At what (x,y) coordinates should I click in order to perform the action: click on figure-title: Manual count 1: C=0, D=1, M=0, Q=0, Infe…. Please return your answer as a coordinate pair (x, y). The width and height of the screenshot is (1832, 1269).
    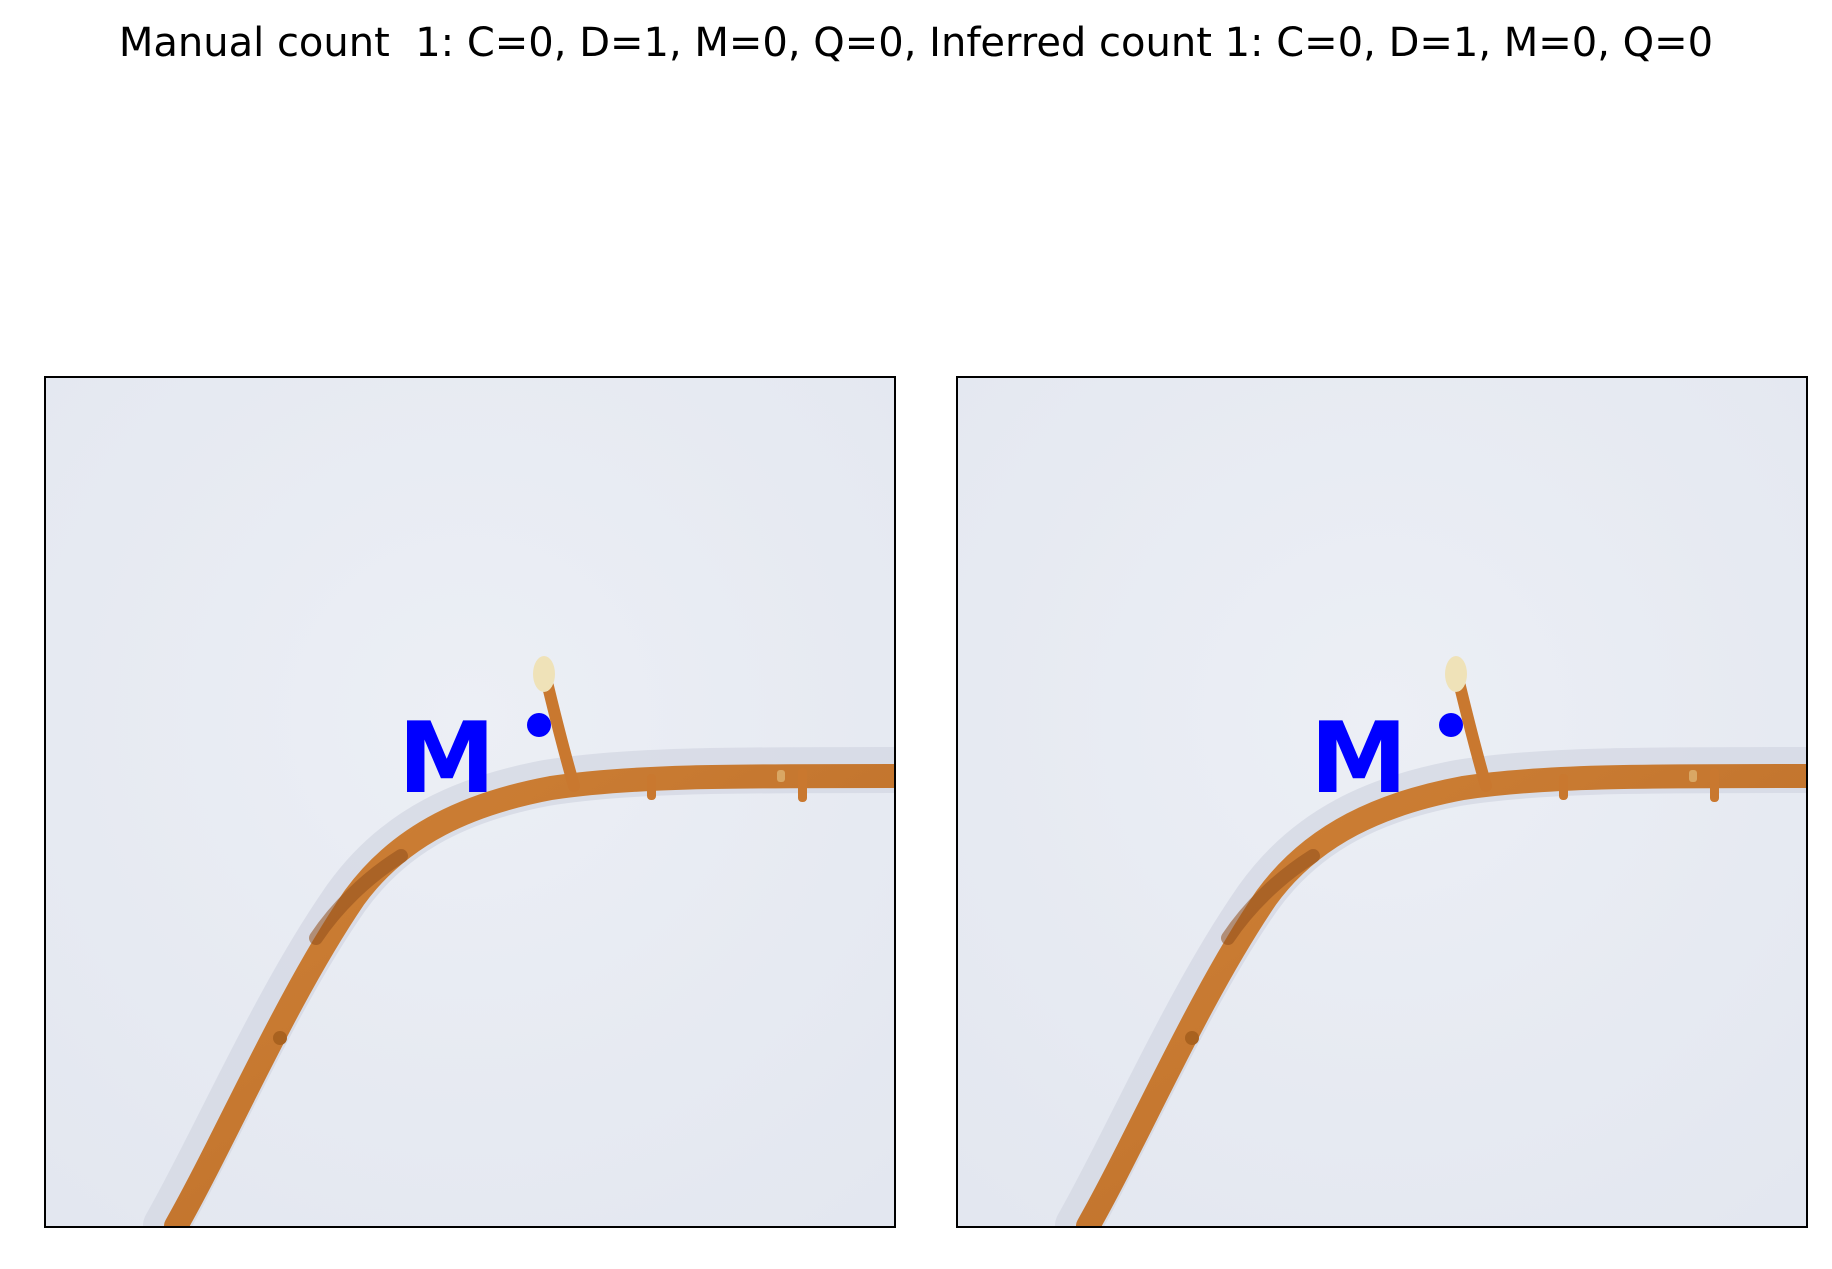
    Looking at the image, I should click on (916, 43).